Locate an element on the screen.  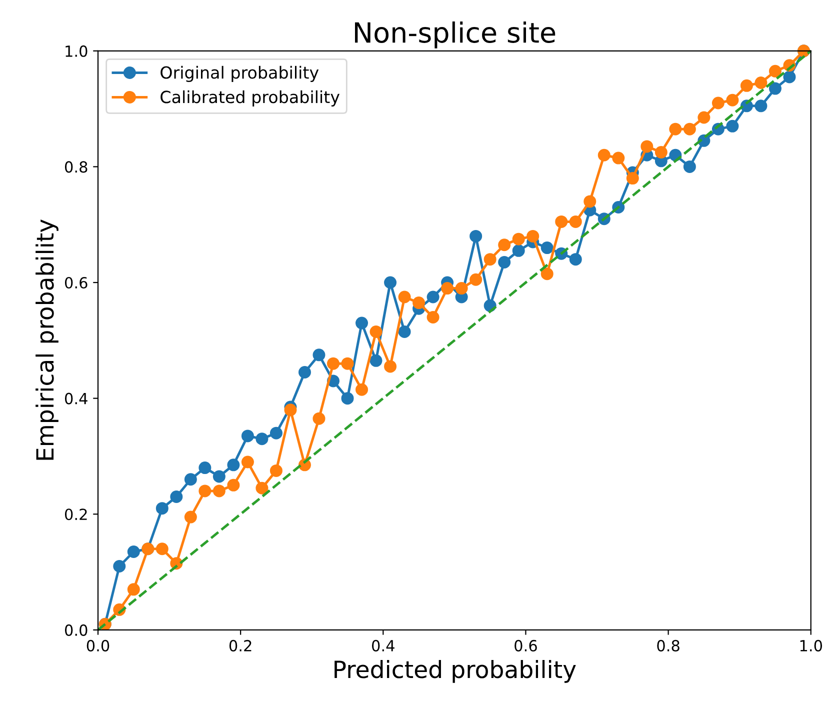
x-tick-label: 0.2 is located at coordinates (240, 646).